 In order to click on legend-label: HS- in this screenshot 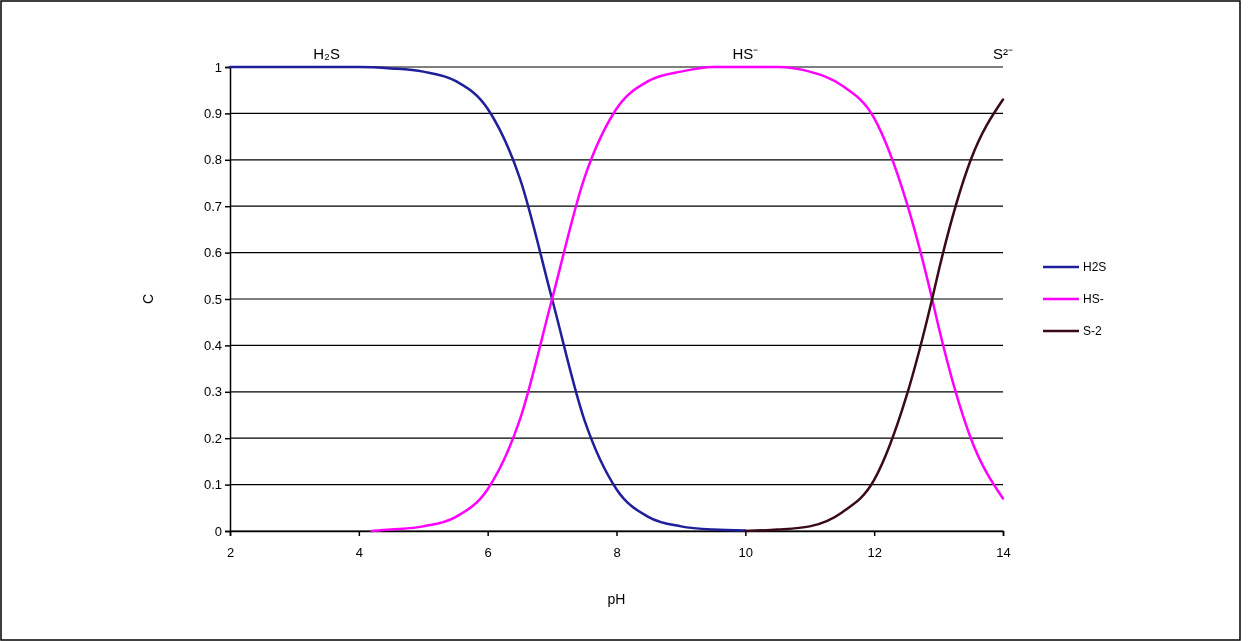, I will do `click(1093, 299)`.